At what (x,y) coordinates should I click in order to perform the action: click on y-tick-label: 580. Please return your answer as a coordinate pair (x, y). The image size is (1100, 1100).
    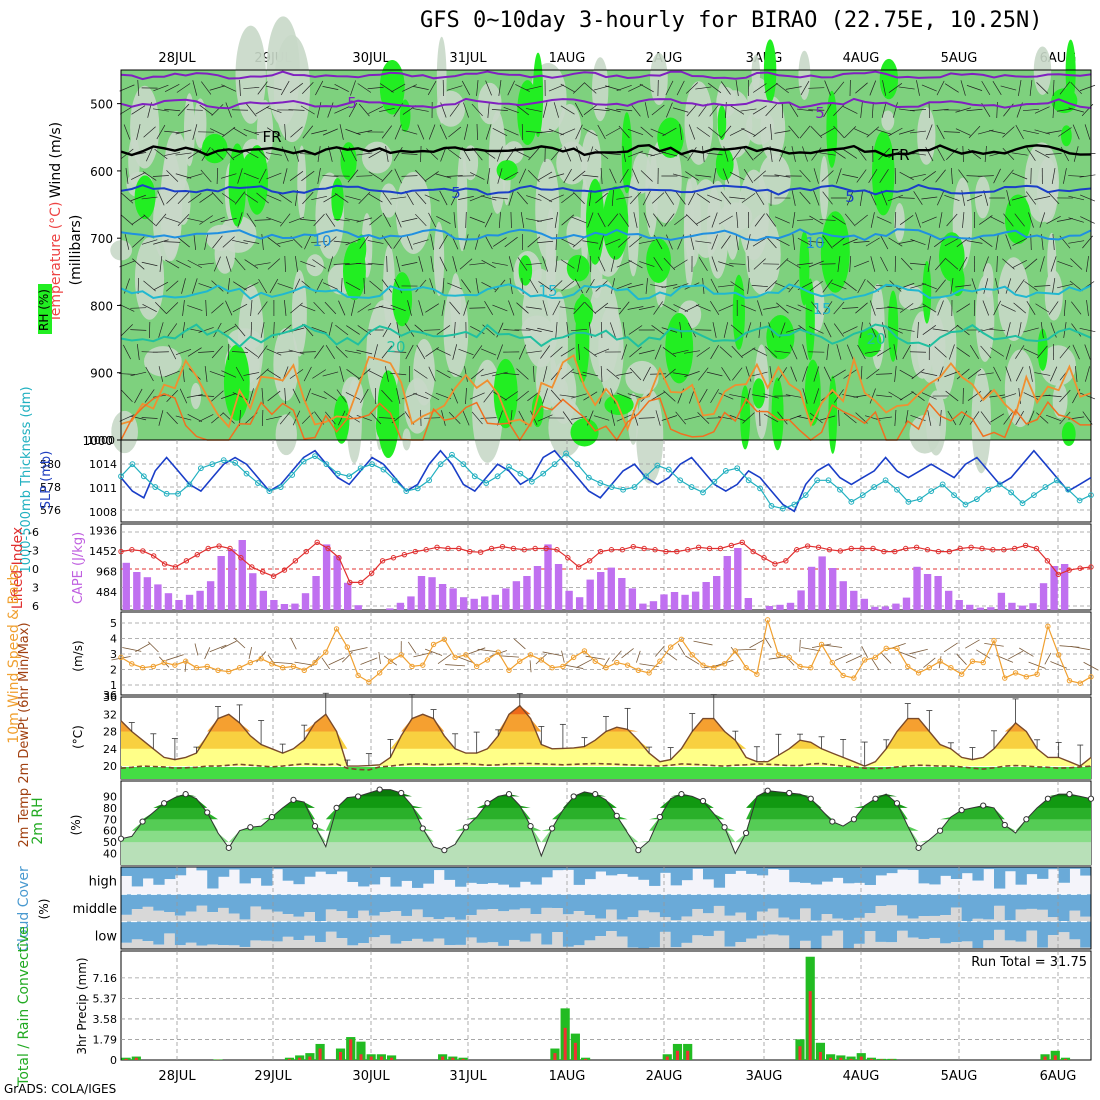
    Looking at the image, I should click on (50, 464).